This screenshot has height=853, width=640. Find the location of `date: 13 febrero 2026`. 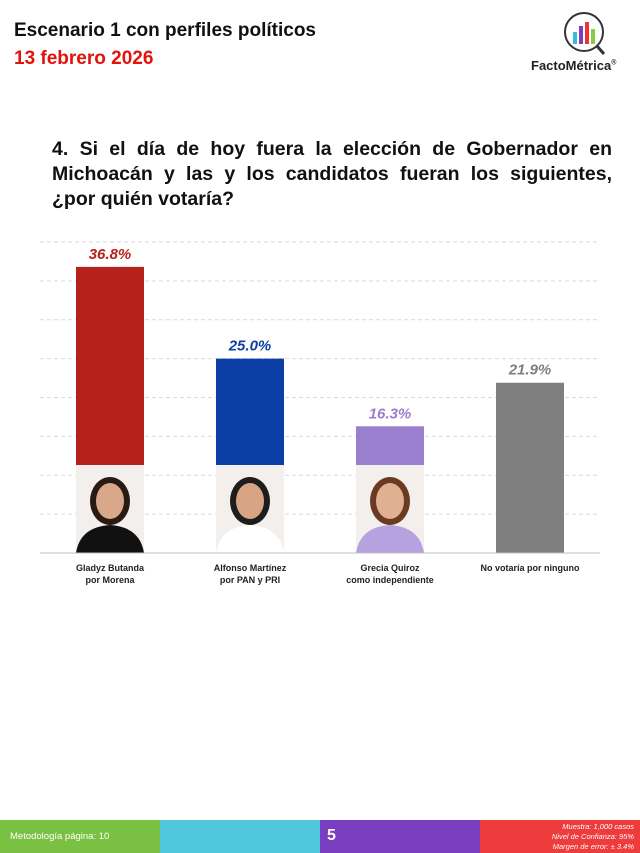

date: 13 febrero 2026 is located at coordinates (84, 58).